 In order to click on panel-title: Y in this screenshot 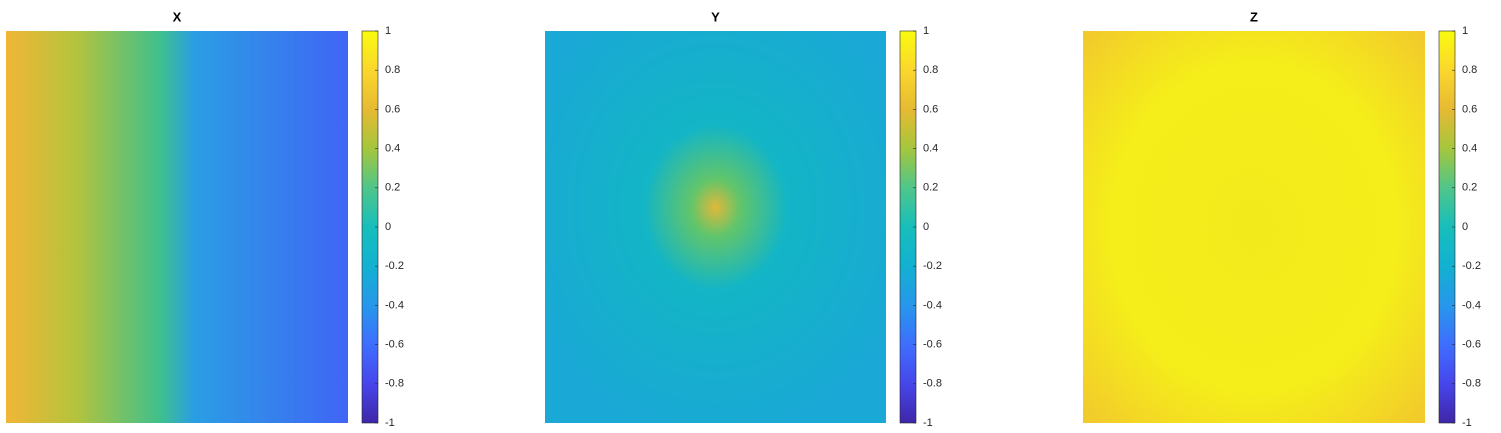, I will do `click(715, 16)`.